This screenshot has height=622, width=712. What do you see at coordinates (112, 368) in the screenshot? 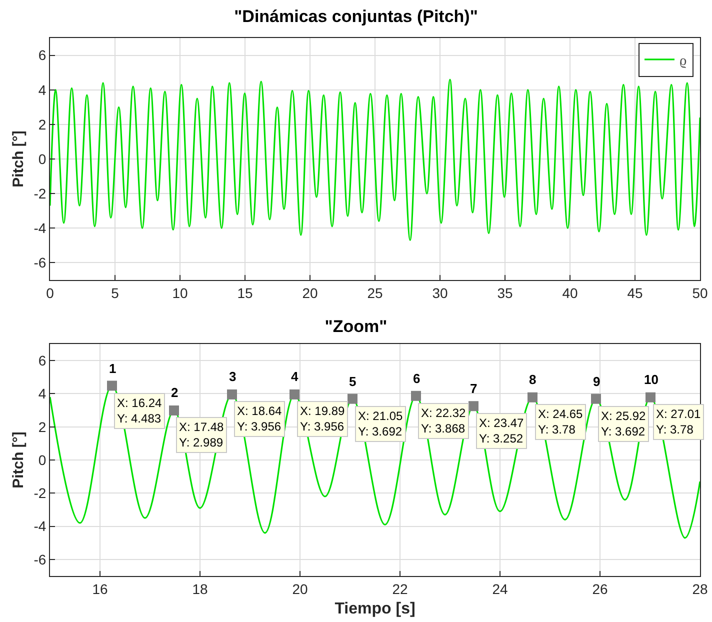
I see `annotation: 1` at bounding box center [112, 368].